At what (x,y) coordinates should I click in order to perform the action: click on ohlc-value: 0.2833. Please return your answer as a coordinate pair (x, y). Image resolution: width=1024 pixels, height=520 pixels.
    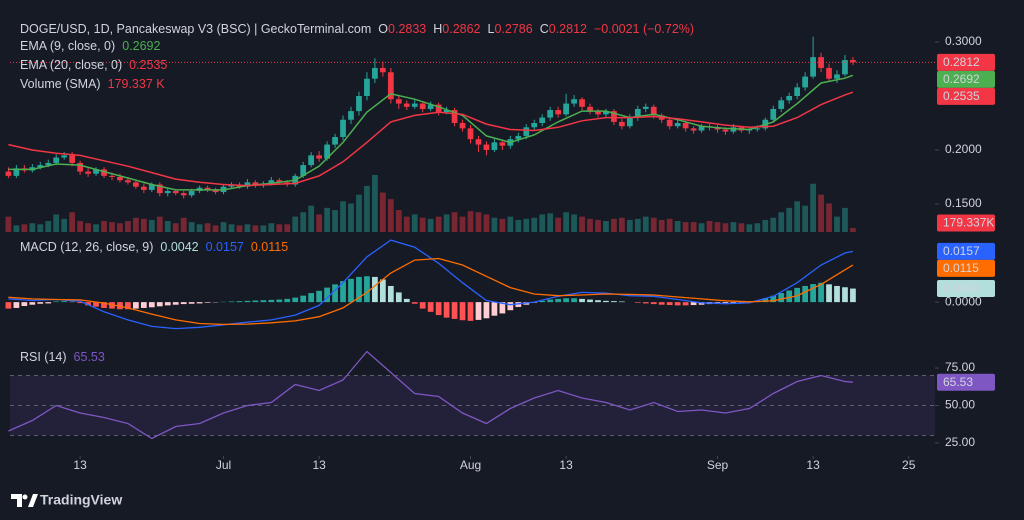
    Looking at the image, I should click on (407, 29).